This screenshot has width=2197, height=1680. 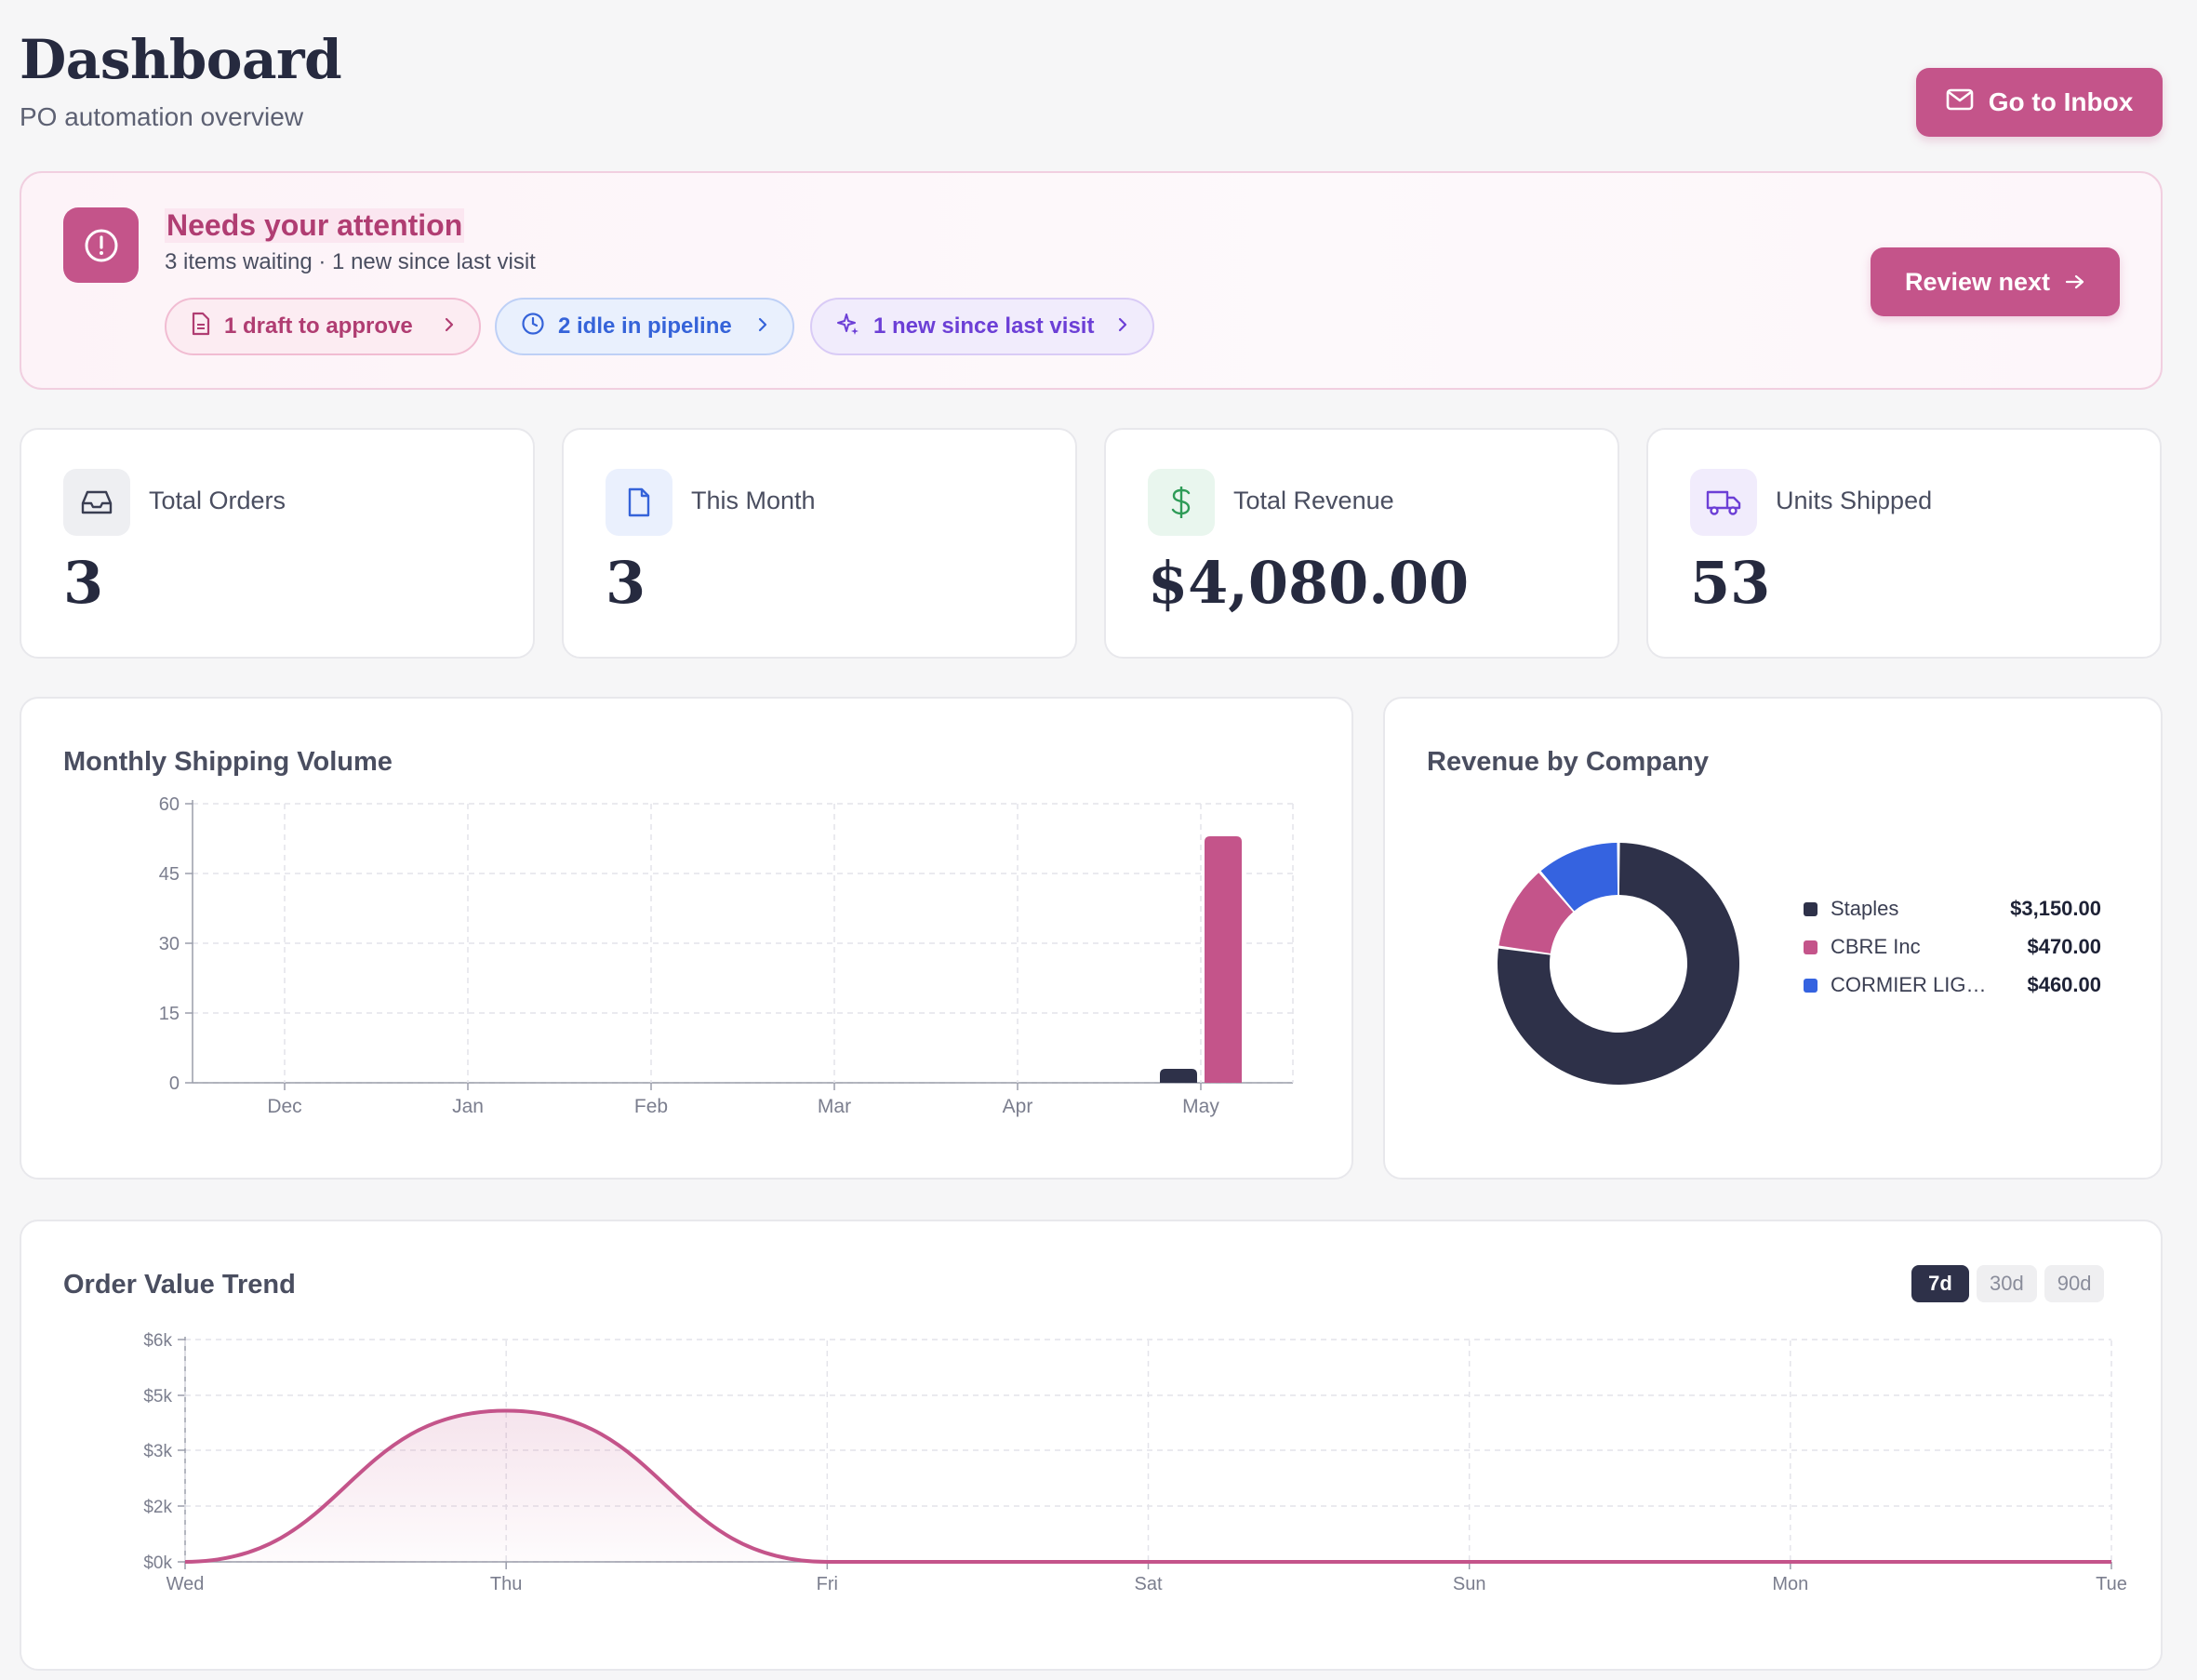 What do you see at coordinates (533, 327) in the screenshot?
I see `clock-icon` at bounding box center [533, 327].